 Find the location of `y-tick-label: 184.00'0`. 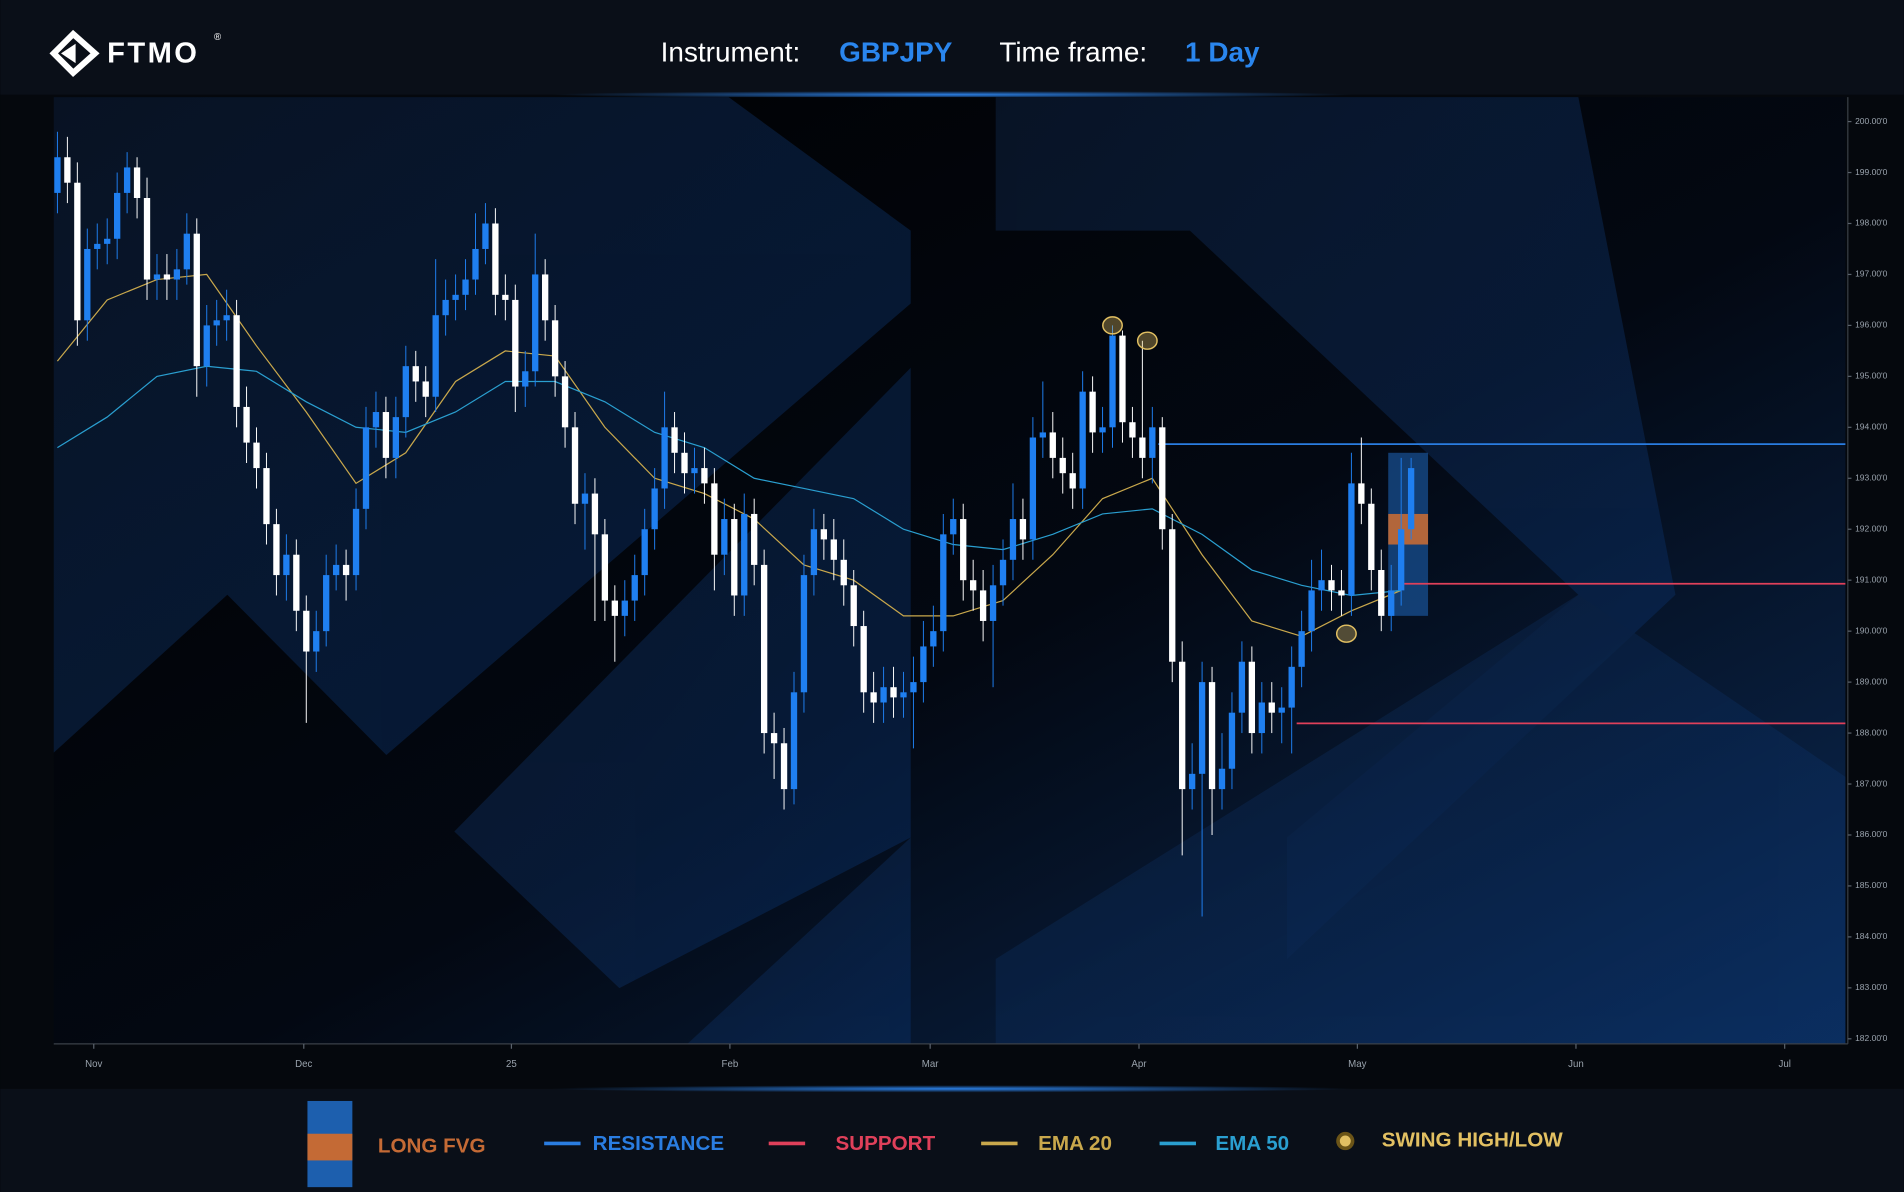

y-tick-label: 184.00'0 is located at coordinates (1871, 936).